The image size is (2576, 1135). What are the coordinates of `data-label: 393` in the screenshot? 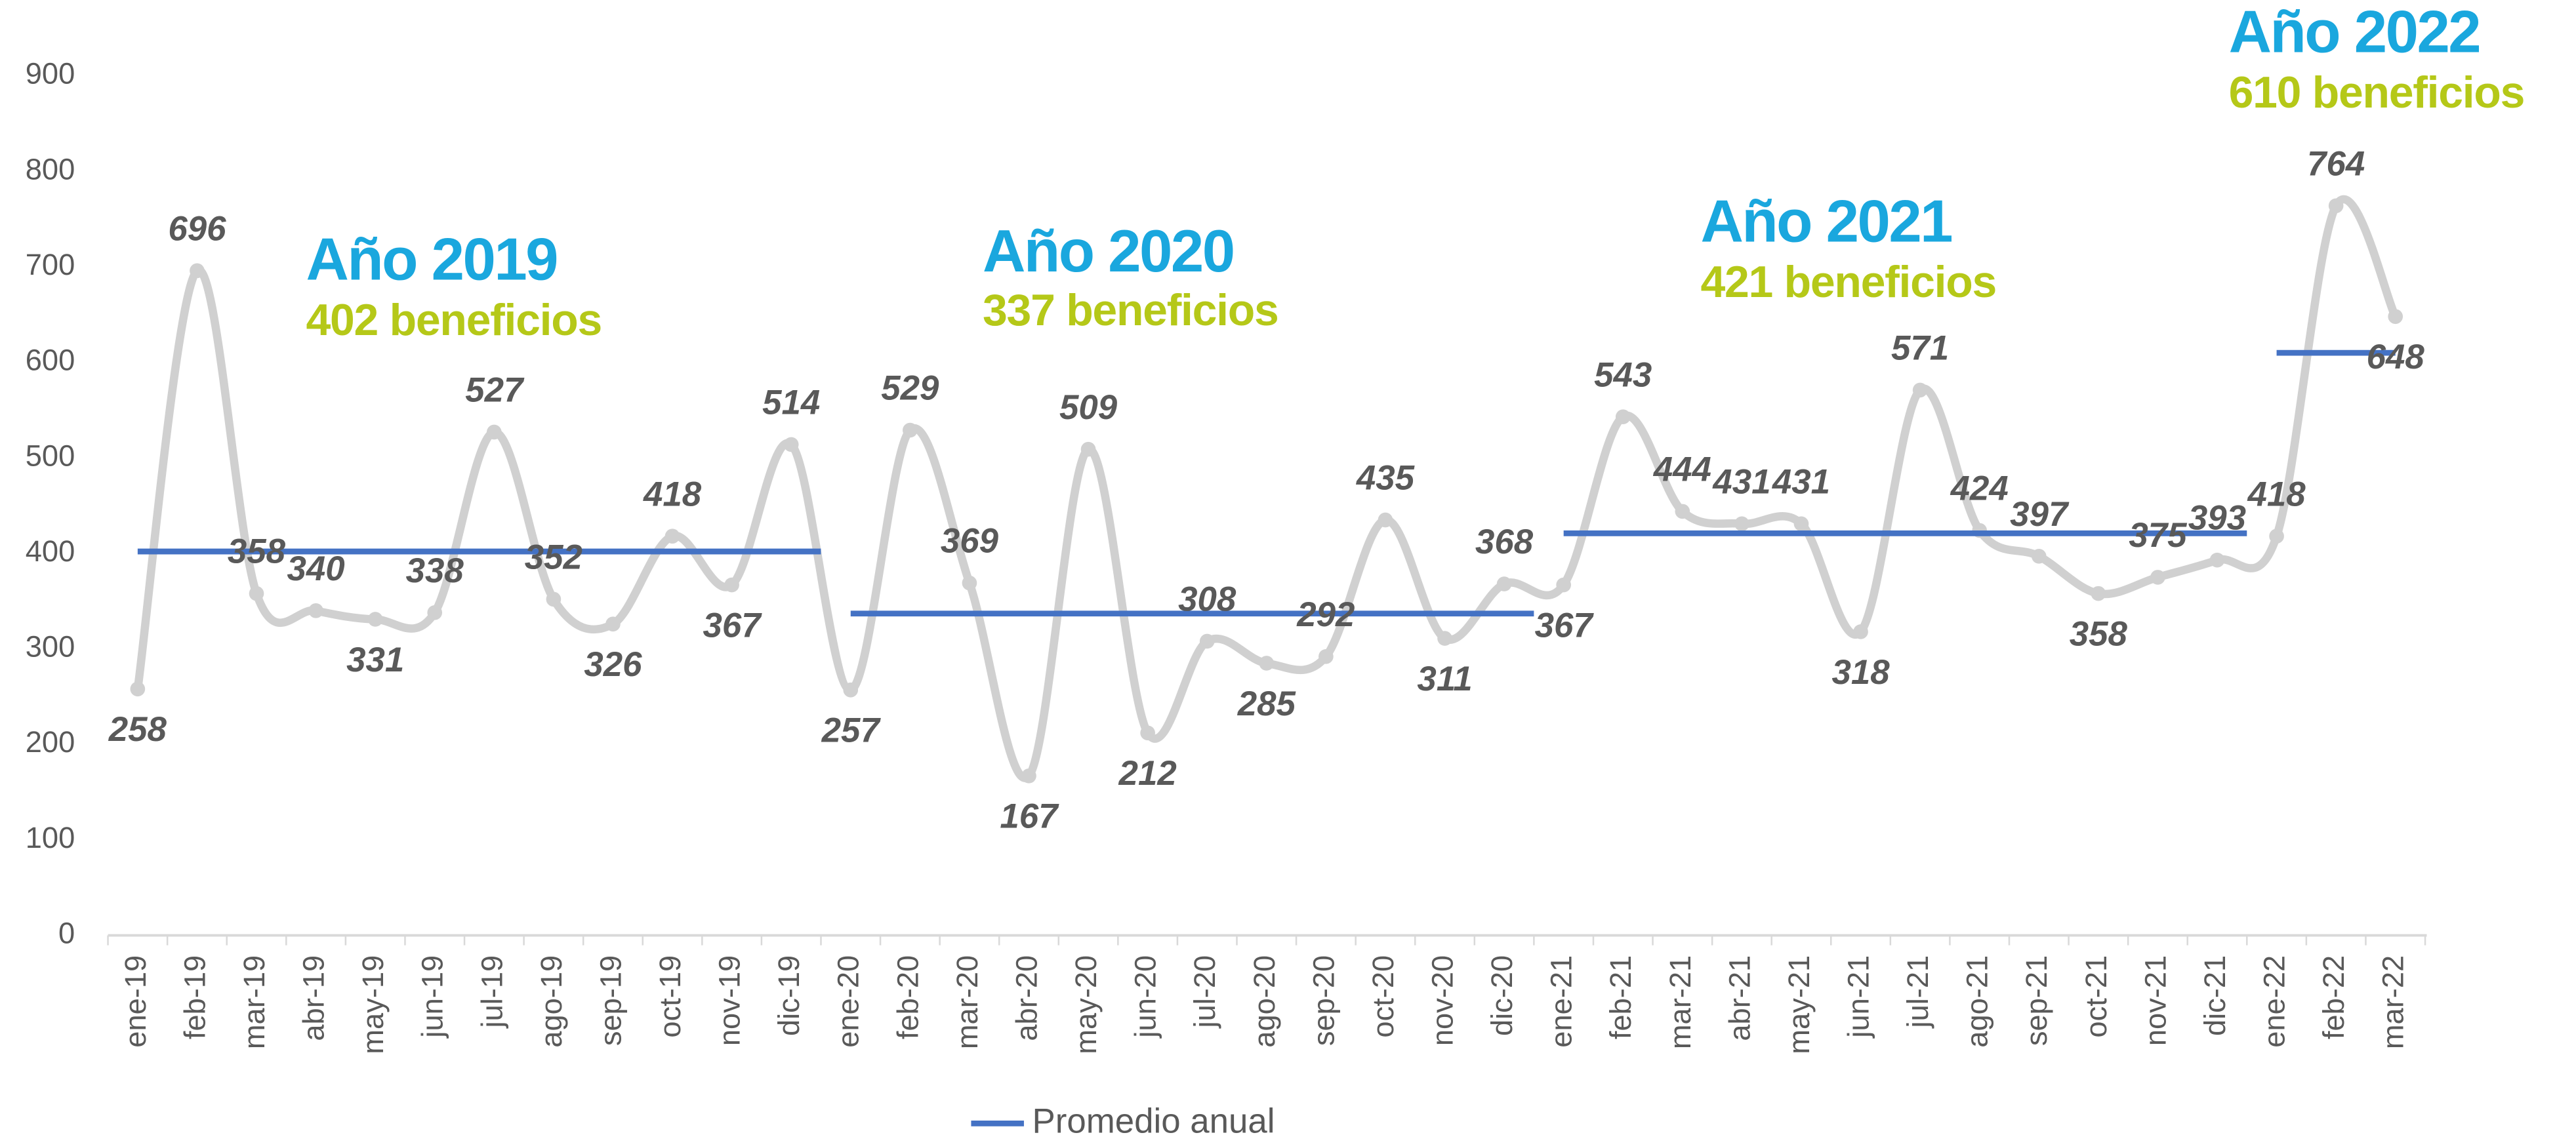 It's located at (2217, 518).